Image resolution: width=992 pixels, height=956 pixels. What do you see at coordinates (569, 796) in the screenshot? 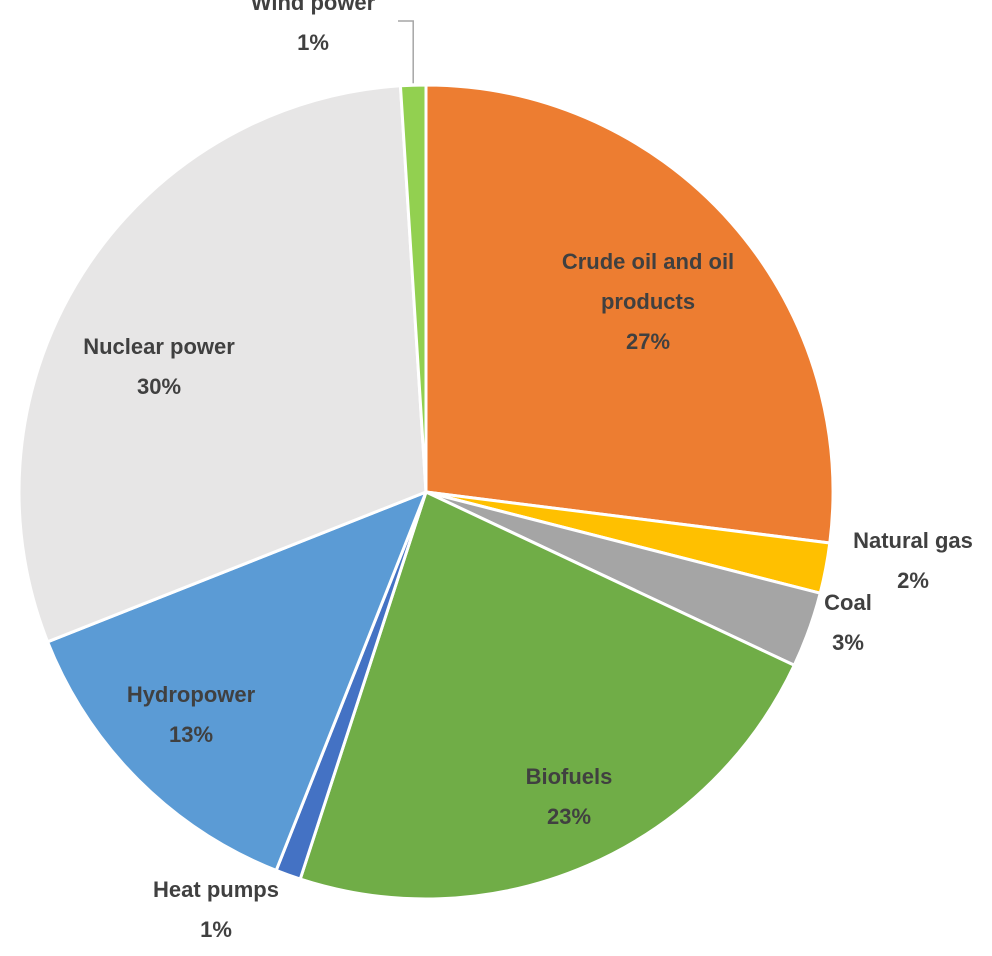
I see `data-label-biofuels: Biofuels 23%` at bounding box center [569, 796].